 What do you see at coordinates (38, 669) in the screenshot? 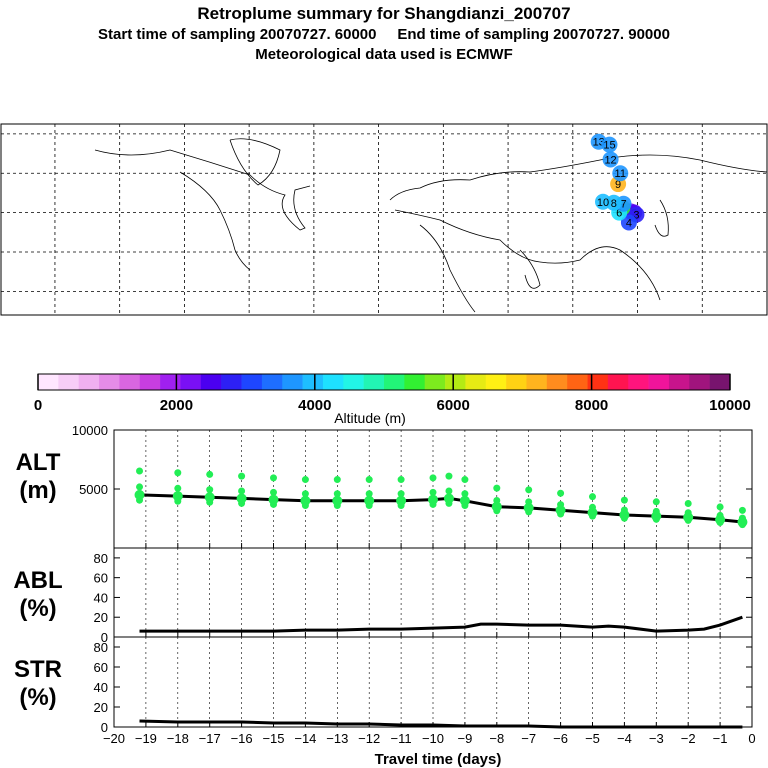
I see `panel-label: STR` at bounding box center [38, 669].